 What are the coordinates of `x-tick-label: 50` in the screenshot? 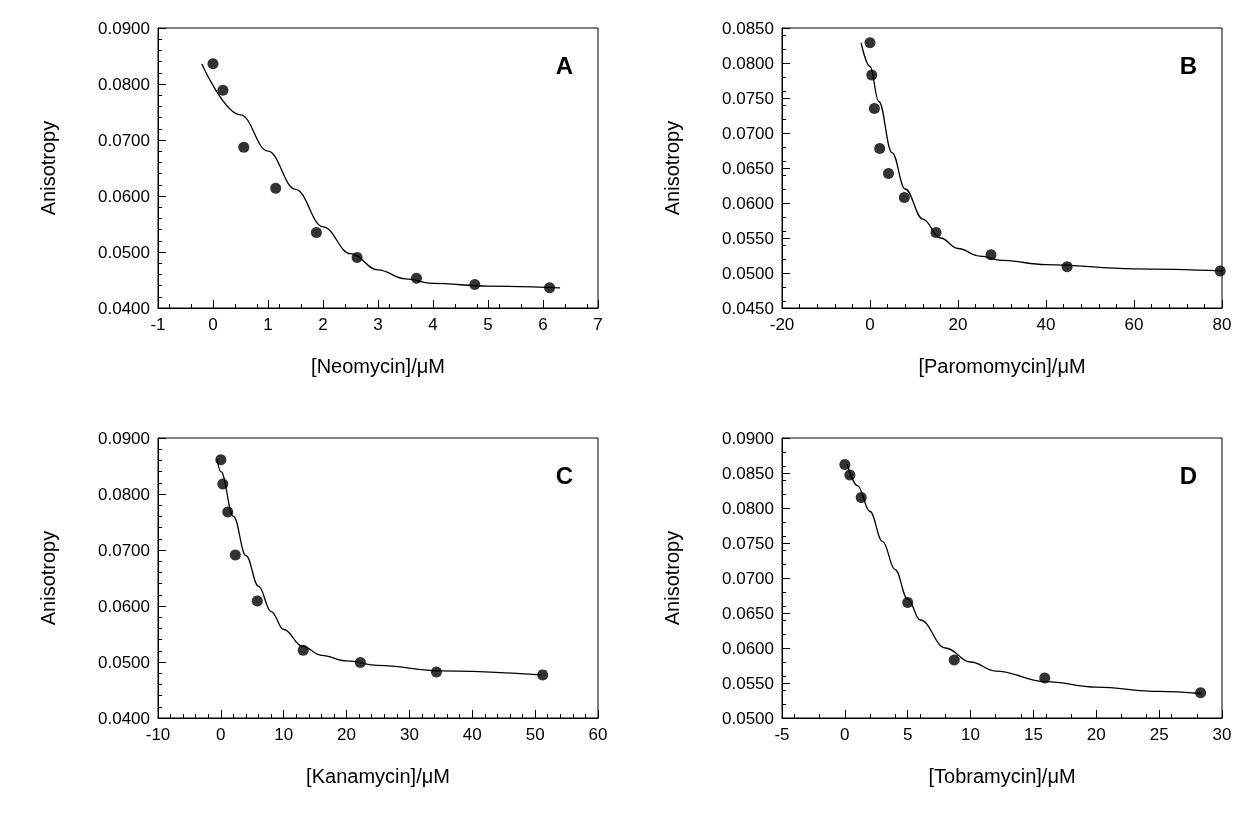 It's located at (535, 734).